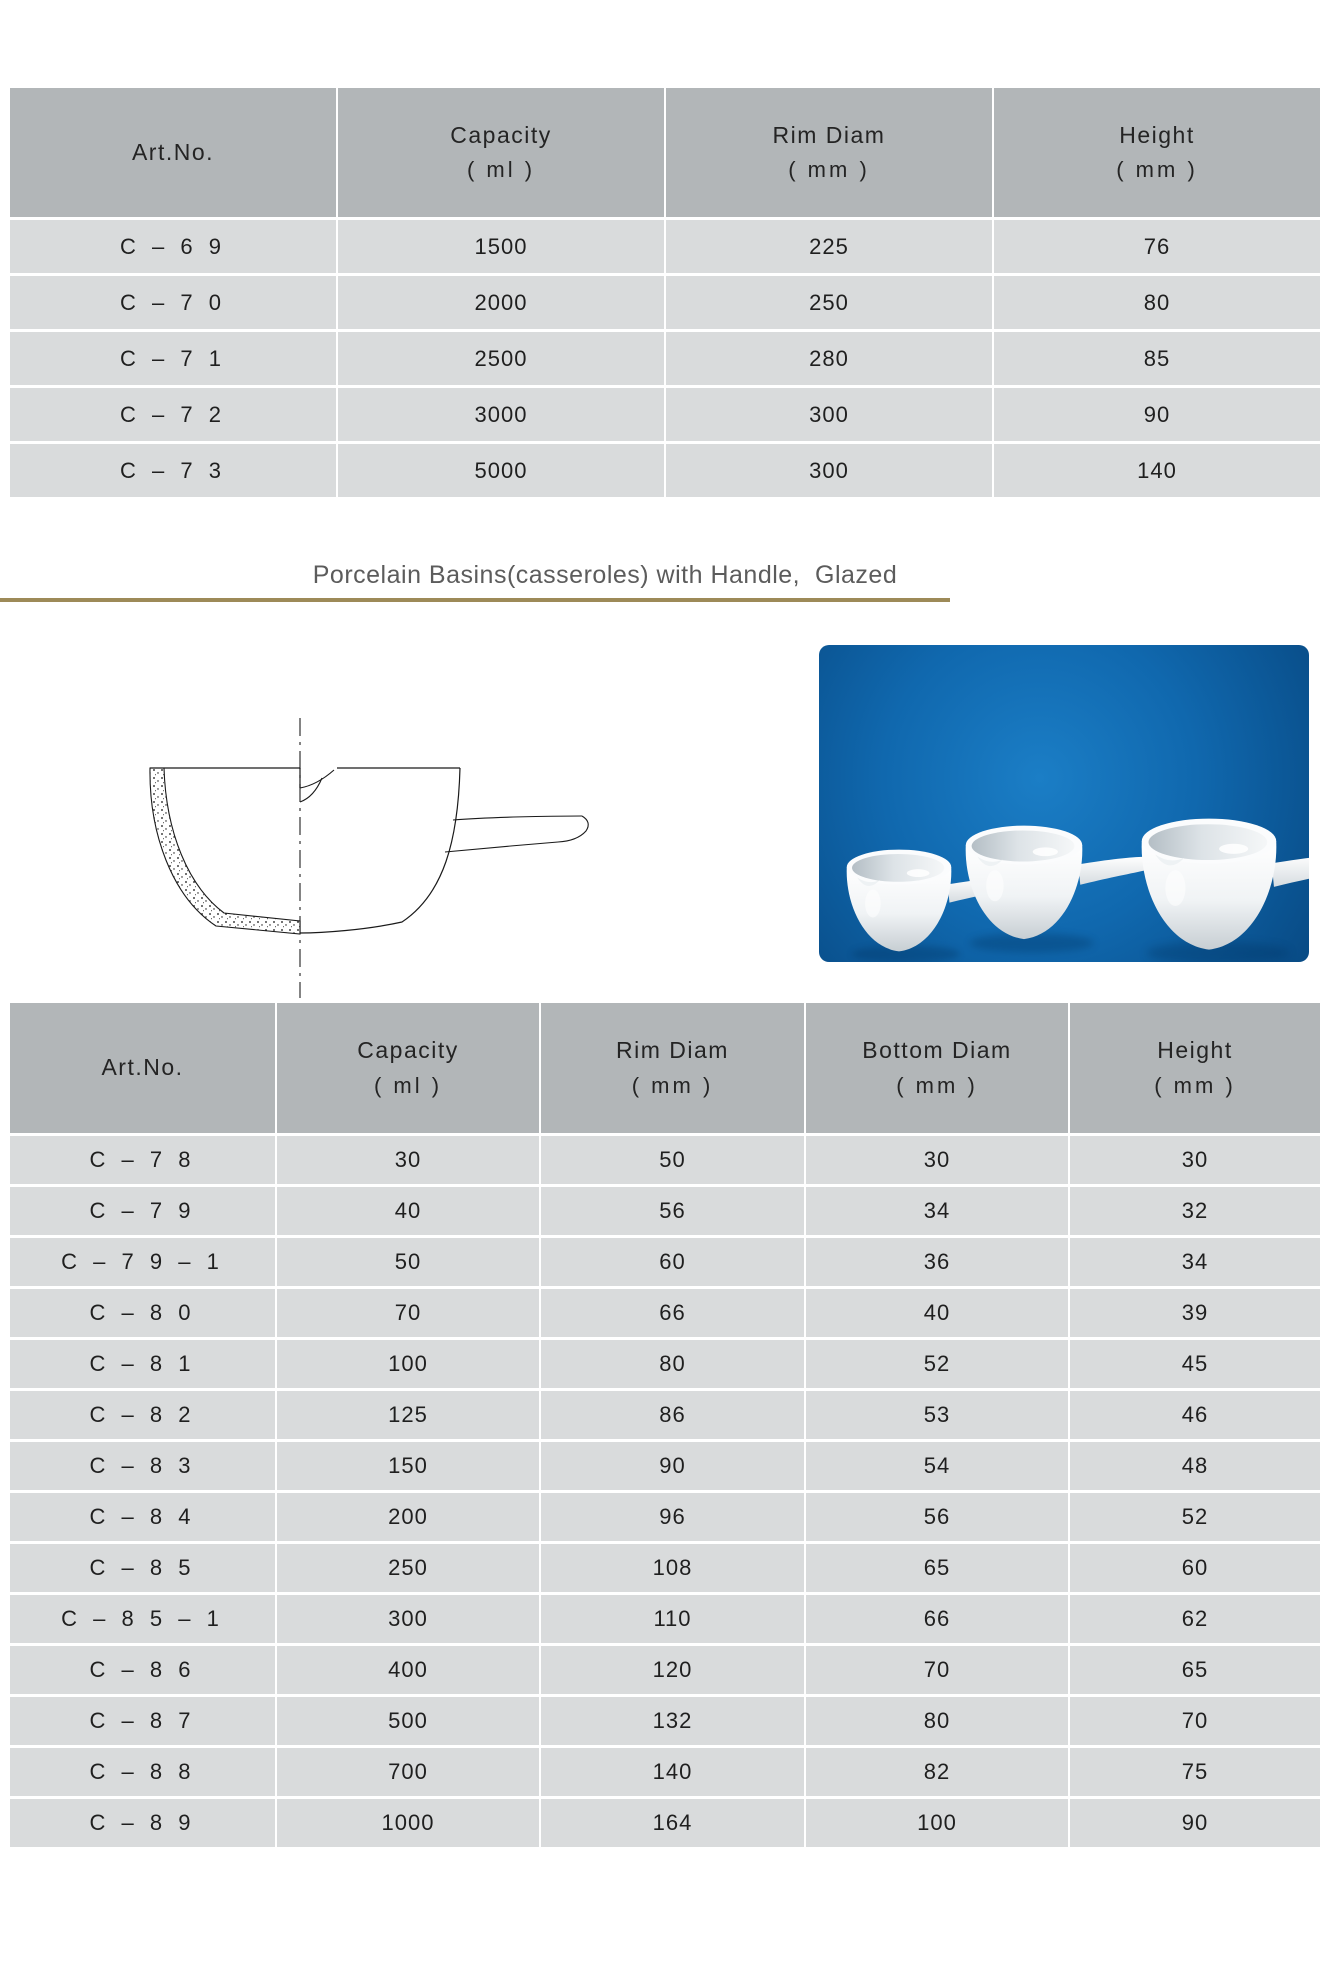  What do you see at coordinates (501, 414) in the screenshot?
I see `value-cell: 3000` at bounding box center [501, 414].